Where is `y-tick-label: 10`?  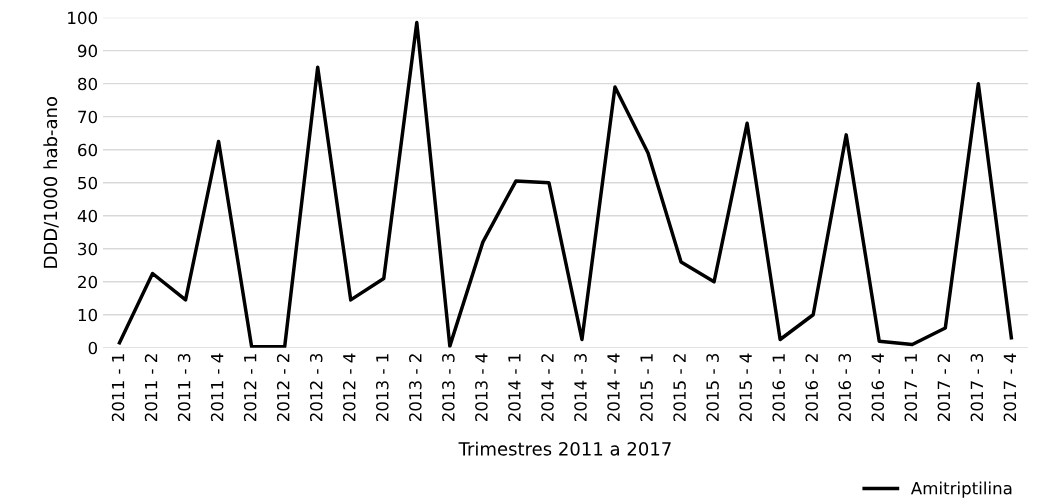
y-tick-label: 10 is located at coordinates (88, 315).